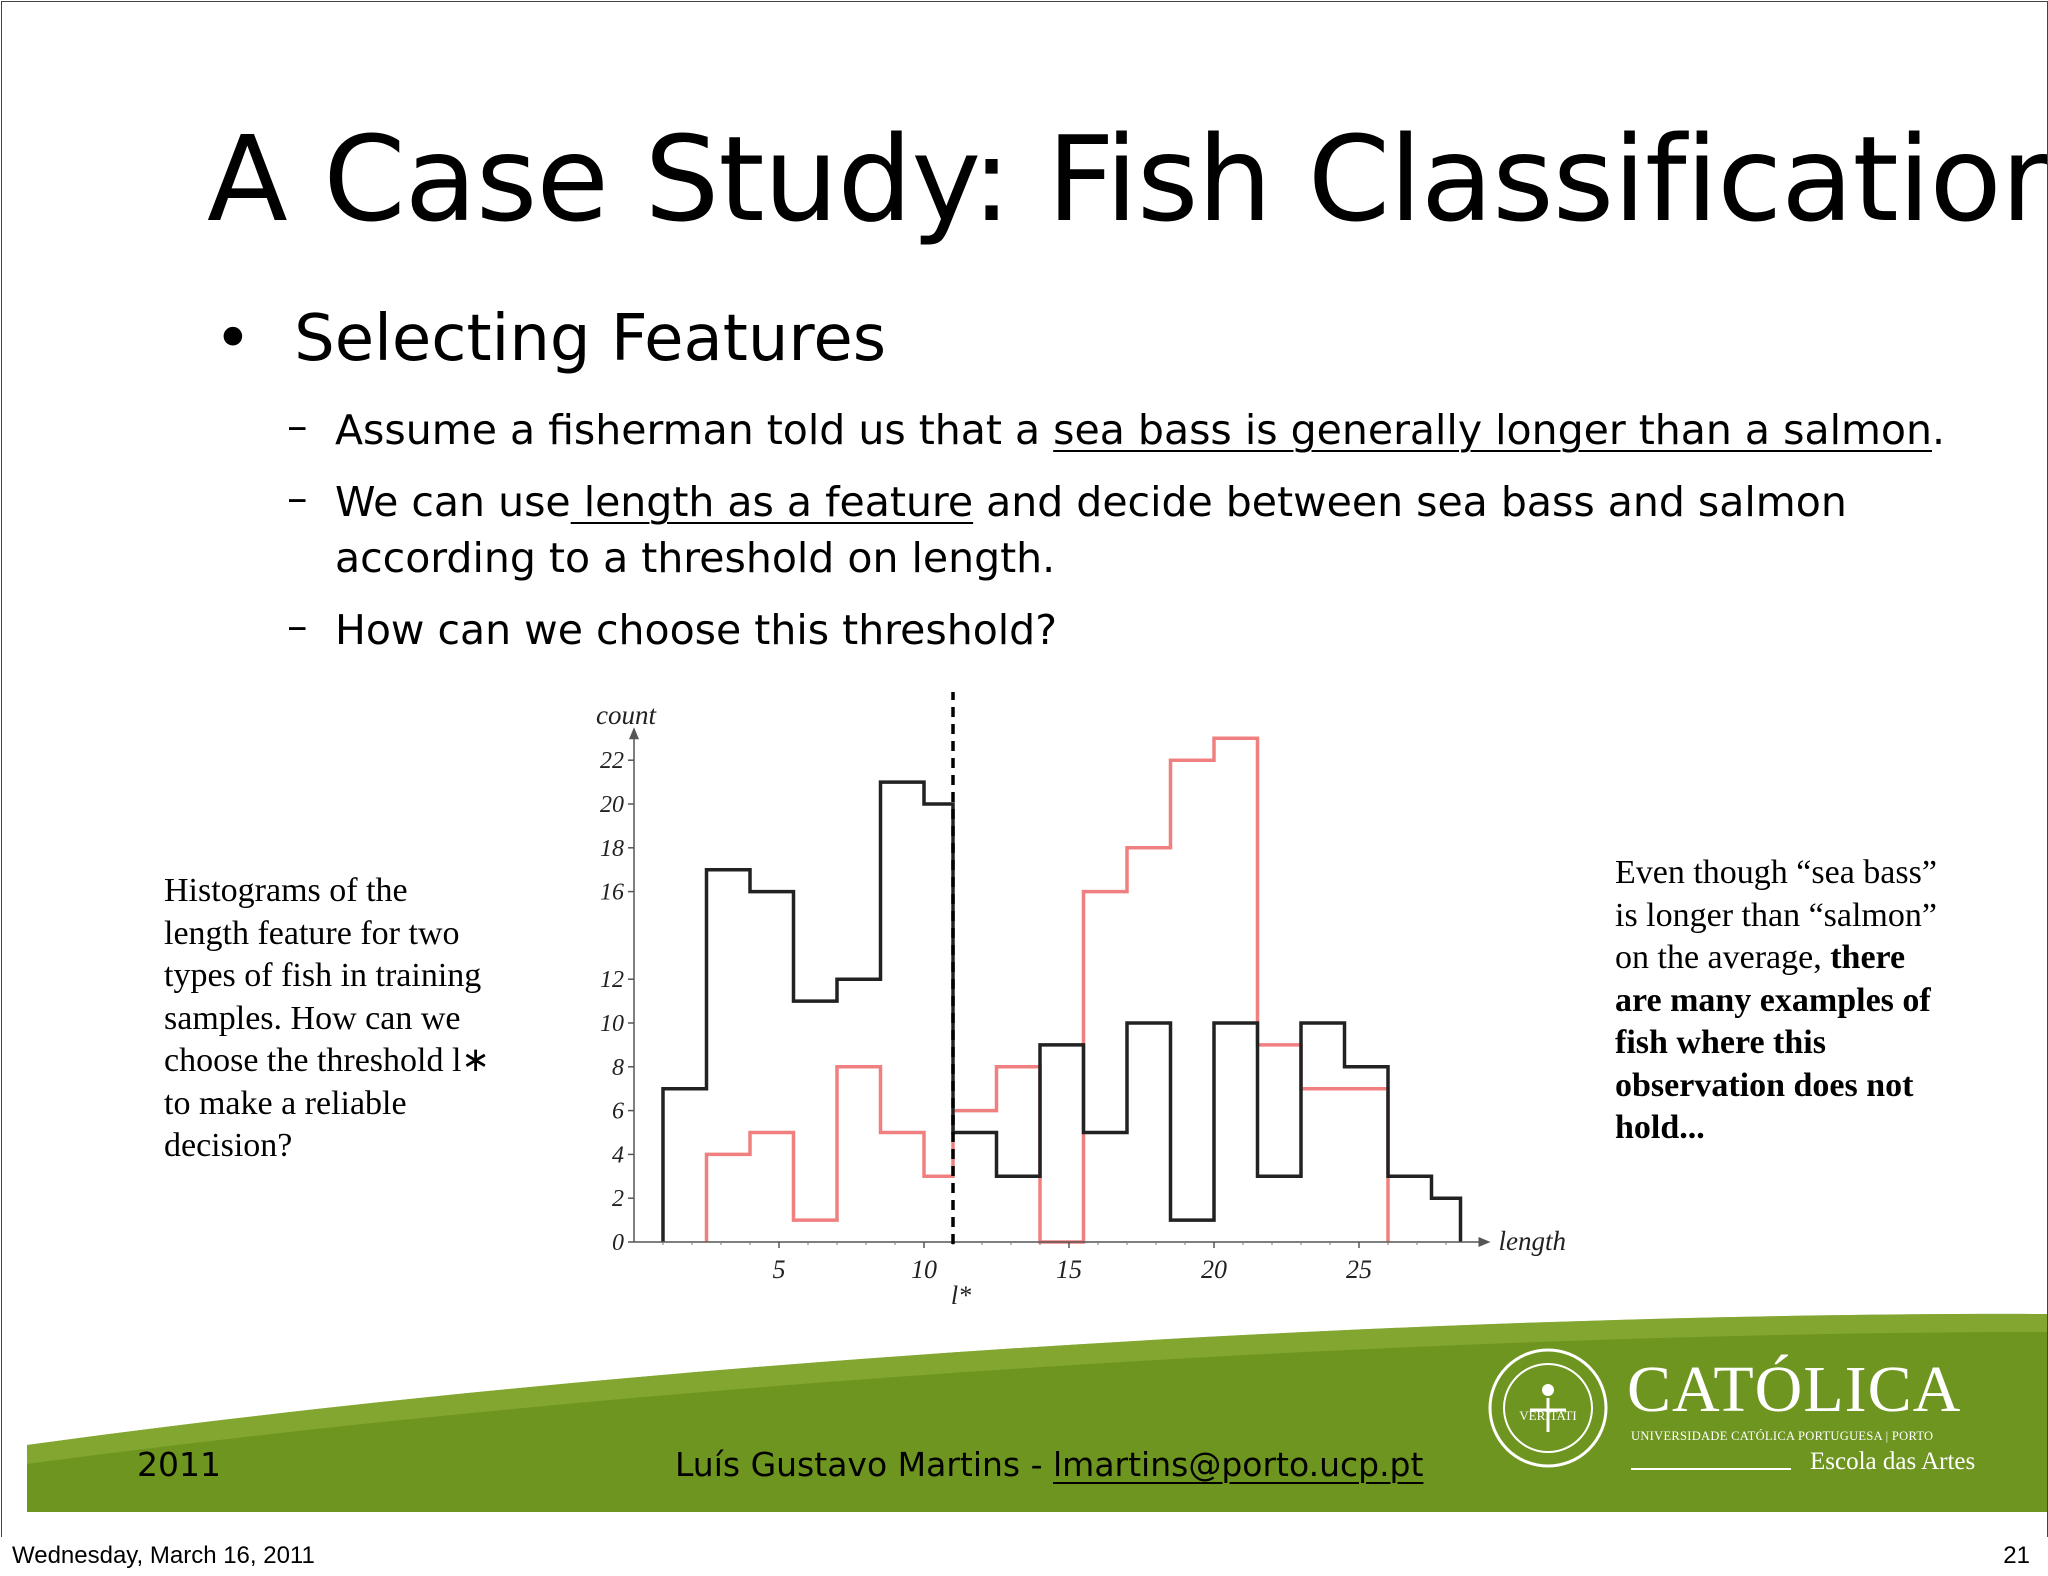  What do you see at coordinates (2016, 1555) in the screenshot?
I see `status-page-number: 21` at bounding box center [2016, 1555].